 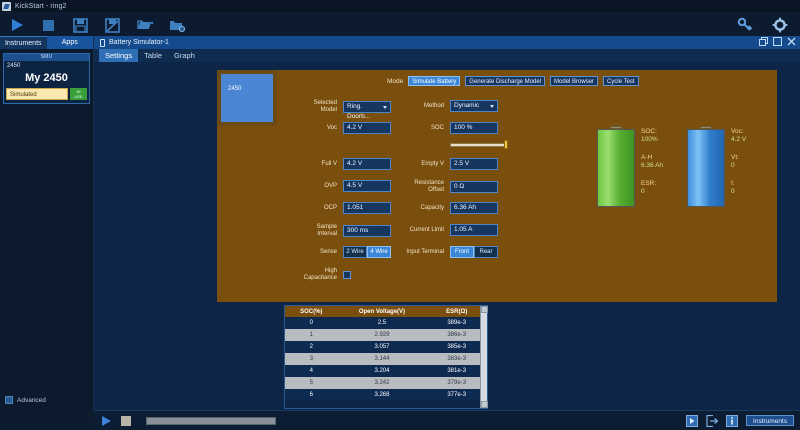 What do you see at coordinates (311, 383) in the screenshot?
I see `cell-soc: 5` at bounding box center [311, 383].